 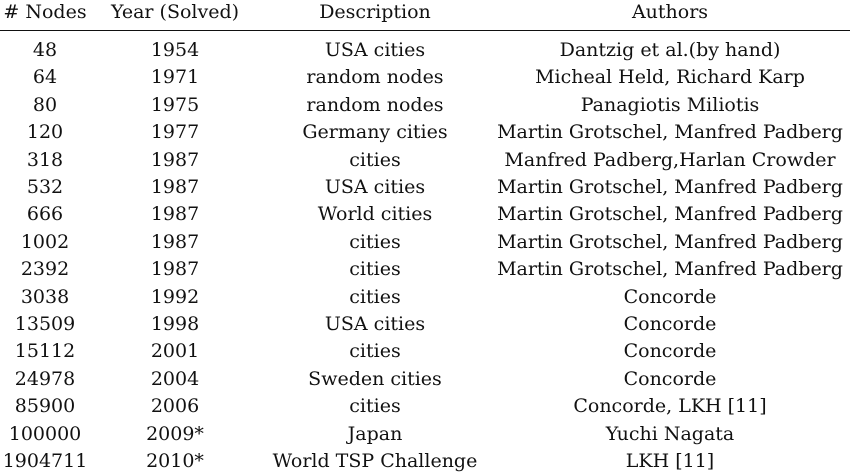 I want to click on cell-nodes: 48, so click(x=45, y=50).